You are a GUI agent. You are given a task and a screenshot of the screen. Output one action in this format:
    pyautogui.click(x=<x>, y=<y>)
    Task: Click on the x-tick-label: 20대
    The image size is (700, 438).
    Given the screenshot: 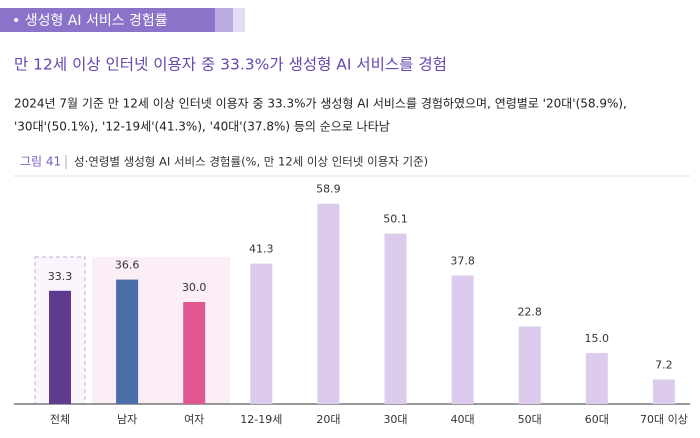 What is the action you would take?
    pyautogui.click(x=328, y=419)
    